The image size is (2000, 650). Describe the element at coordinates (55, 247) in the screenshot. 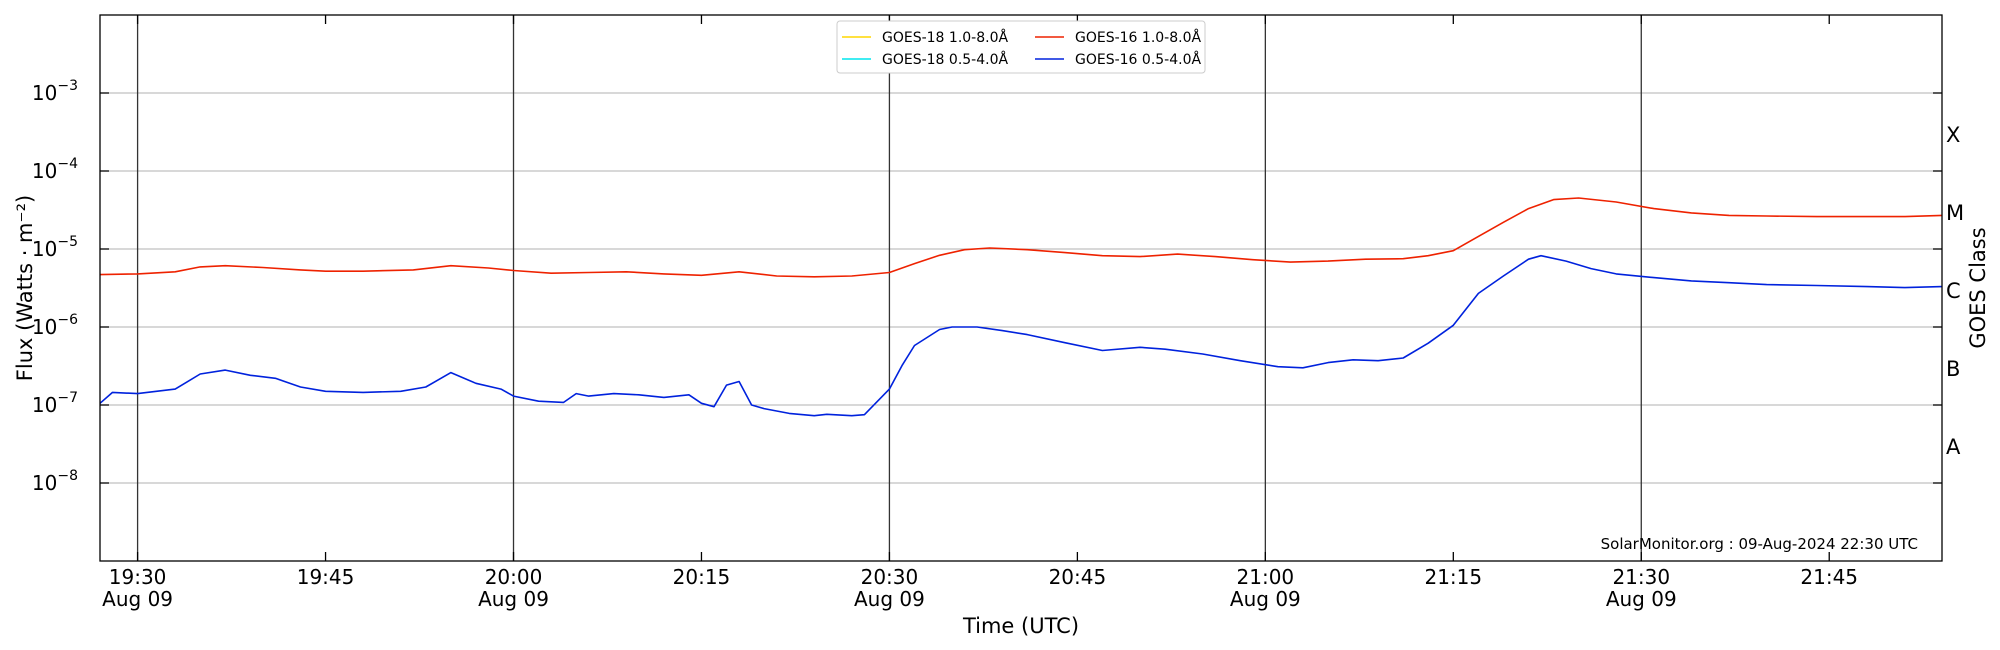

I see `y-tick-label-3: 10⁻⁵` at that location.